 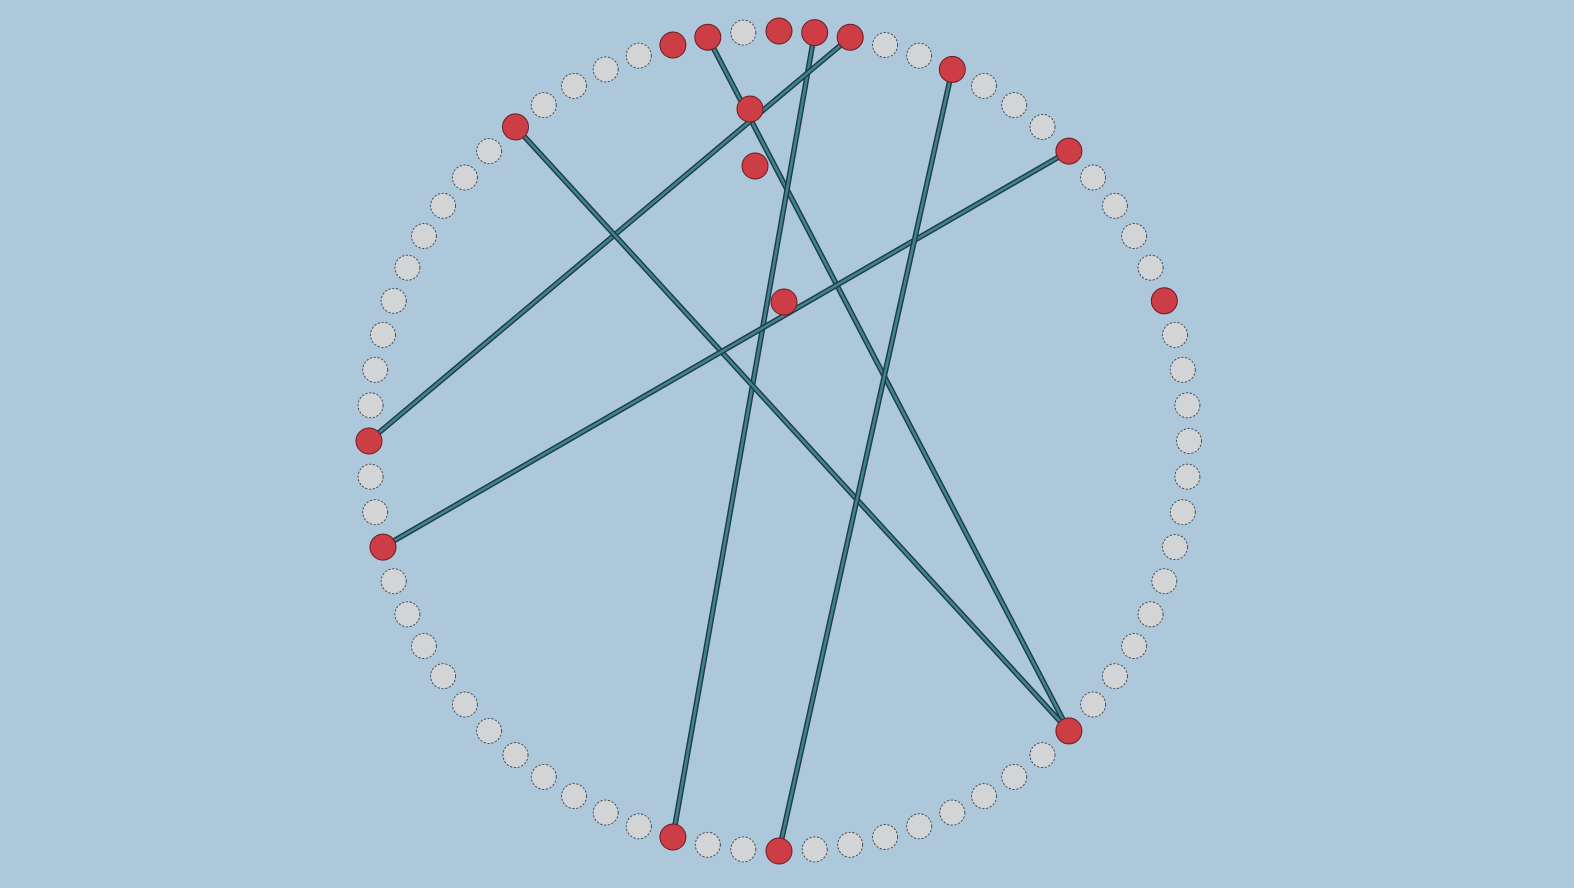 I want to click on interior-node-inner-b, so click(x=755, y=166).